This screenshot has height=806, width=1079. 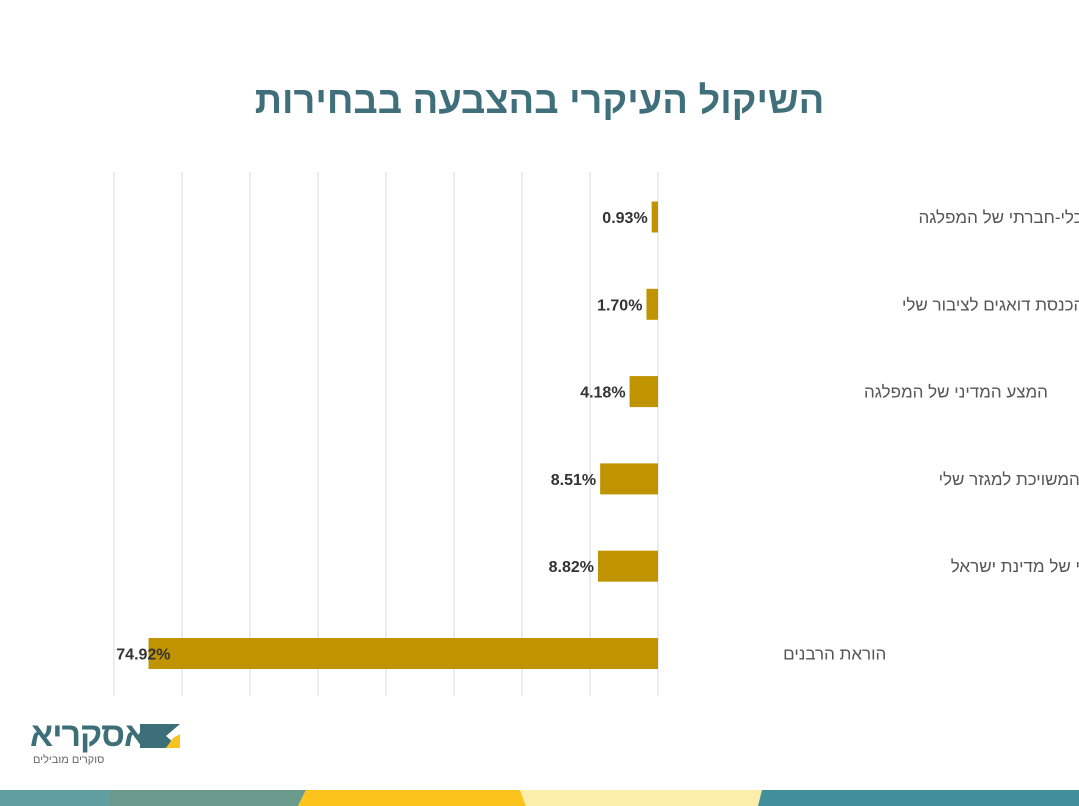 What do you see at coordinates (573, 480) in the screenshot?
I see `data-label: 8.51%` at bounding box center [573, 480].